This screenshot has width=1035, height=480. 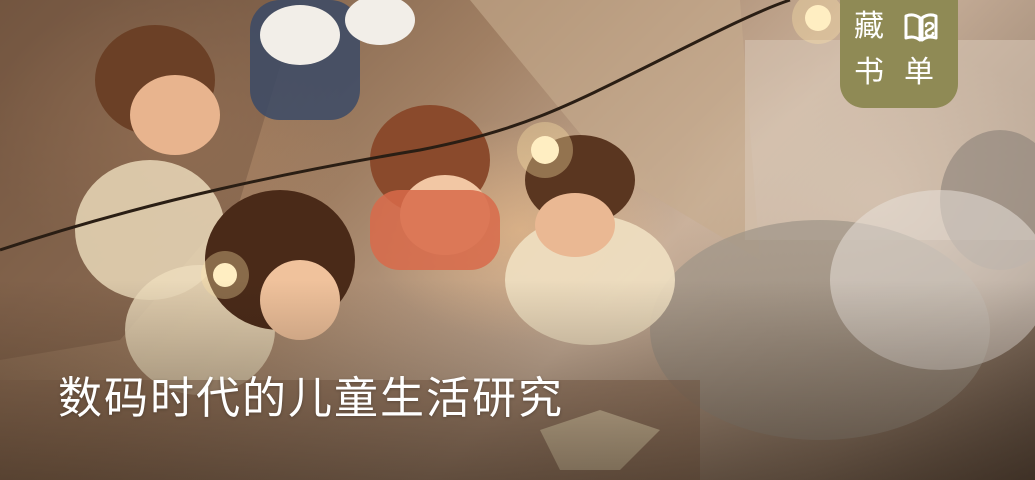 What do you see at coordinates (869, 72) in the screenshot?
I see `badge-char-shu: 书` at bounding box center [869, 72].